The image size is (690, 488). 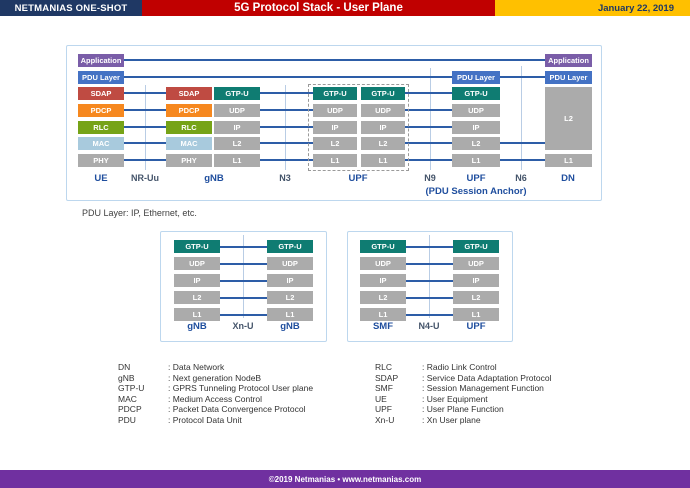 What do you see at coordinates (476, 314) in the screenshot?
I see `n4-interface-col2-l1-block: L1` at bounding box center [476, 314].